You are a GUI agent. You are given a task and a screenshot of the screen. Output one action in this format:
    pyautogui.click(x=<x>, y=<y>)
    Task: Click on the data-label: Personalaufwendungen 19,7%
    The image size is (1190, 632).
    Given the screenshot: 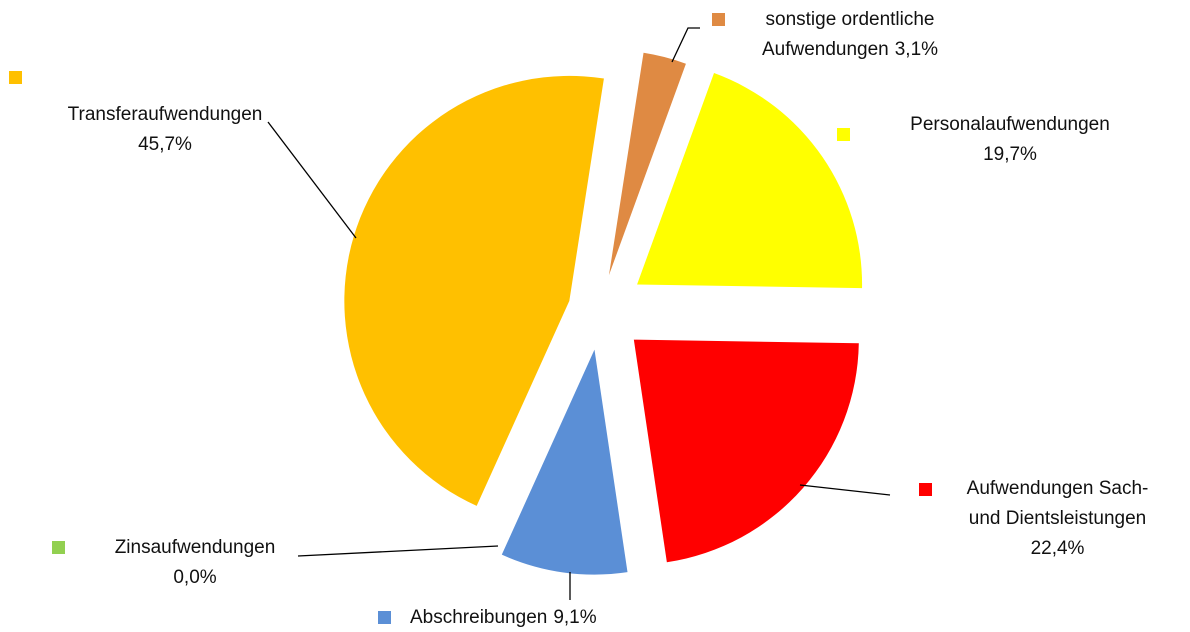 What is the action you would take?
    pyautogui.click(x=1010, y=140)
    